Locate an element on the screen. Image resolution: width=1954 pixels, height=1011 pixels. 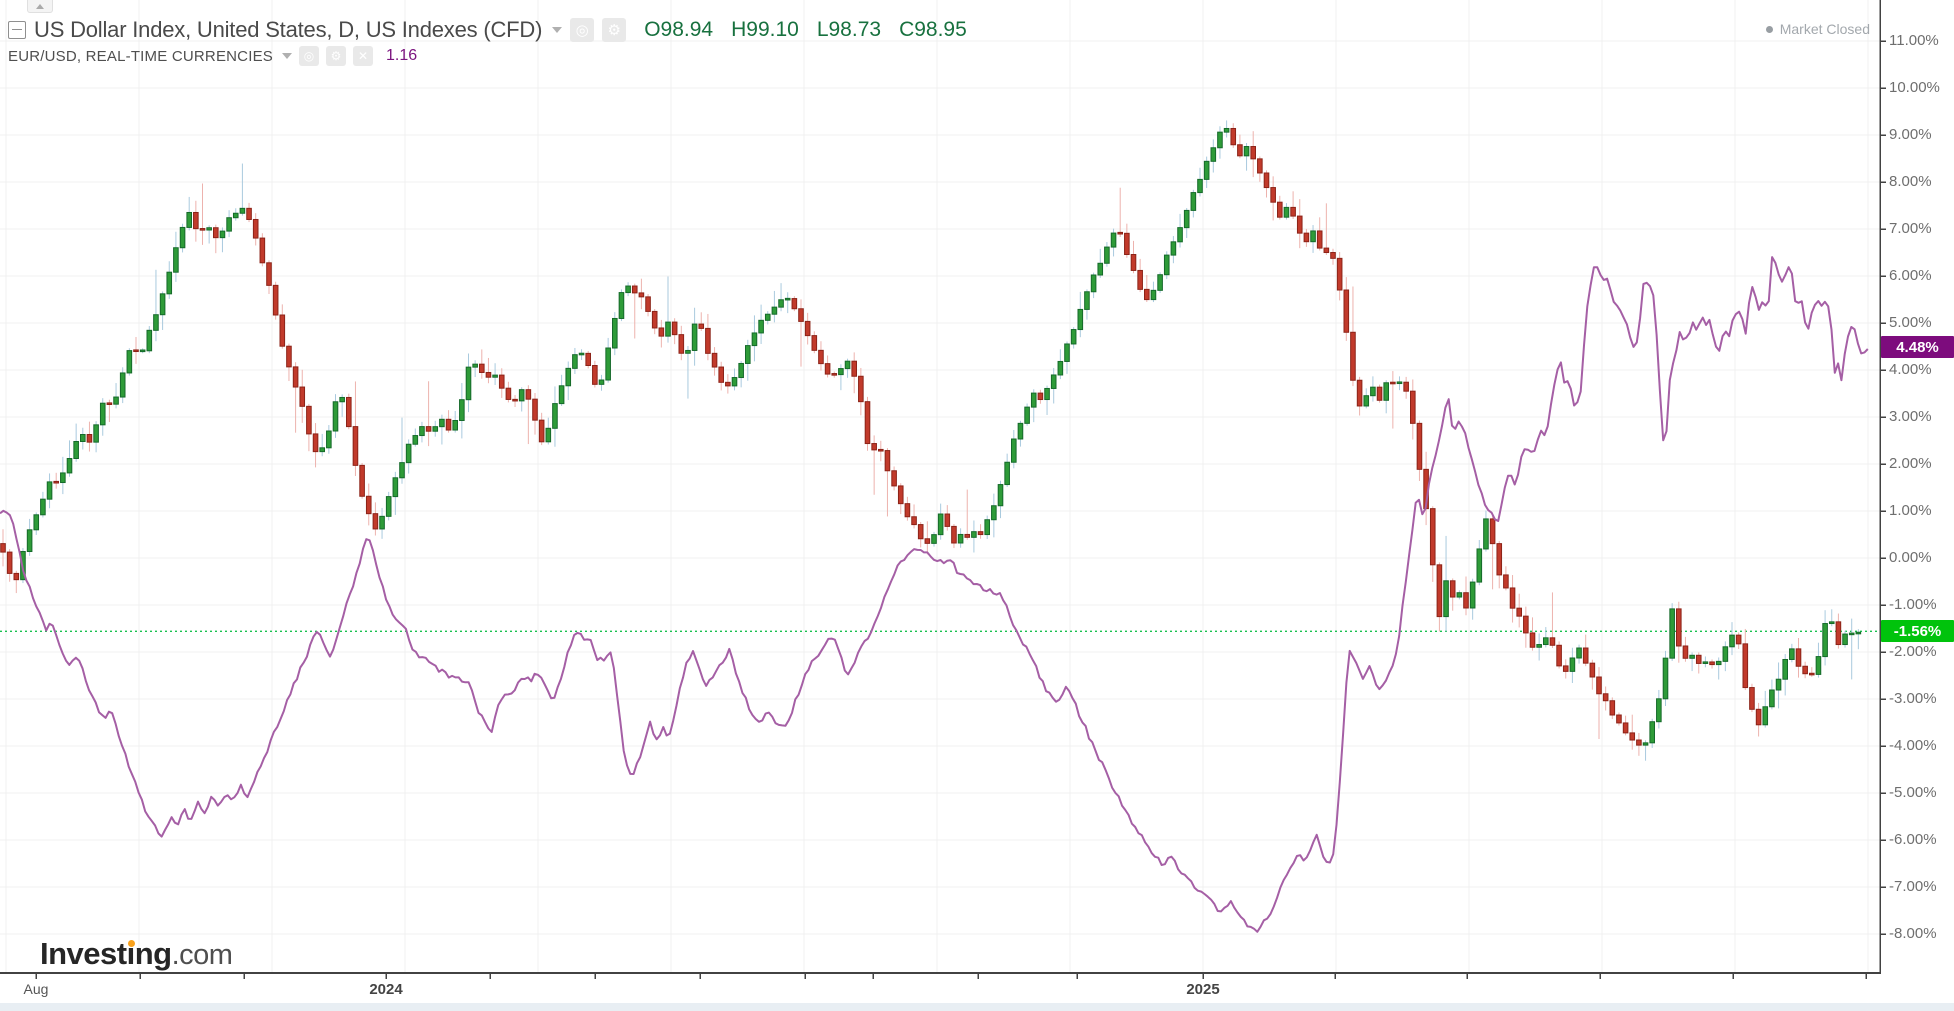
close-icon: ✕ is located at coordinates (363, 56).